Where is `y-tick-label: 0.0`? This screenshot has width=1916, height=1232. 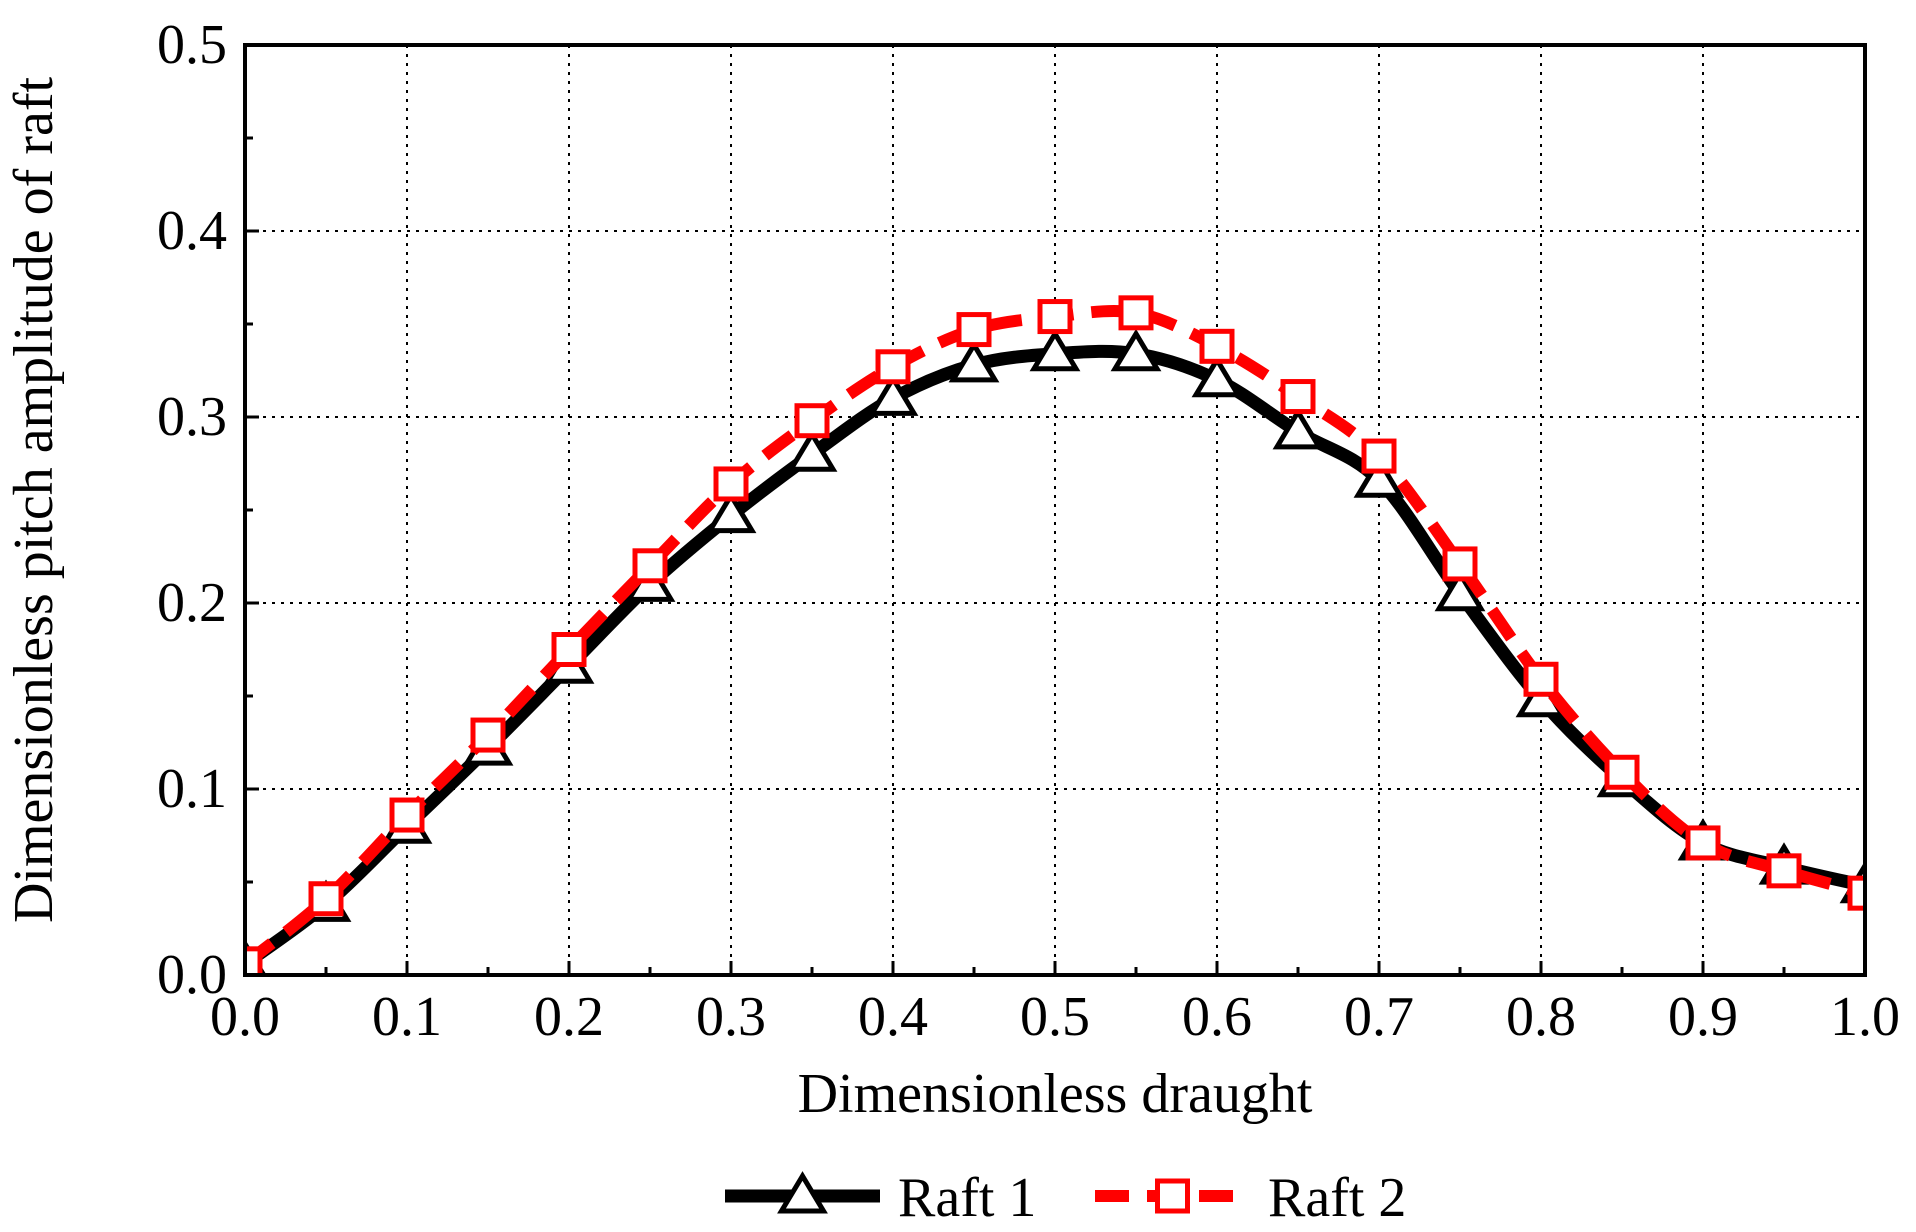 y-tick-label: 0.0 is located at coordinates (192, 975).